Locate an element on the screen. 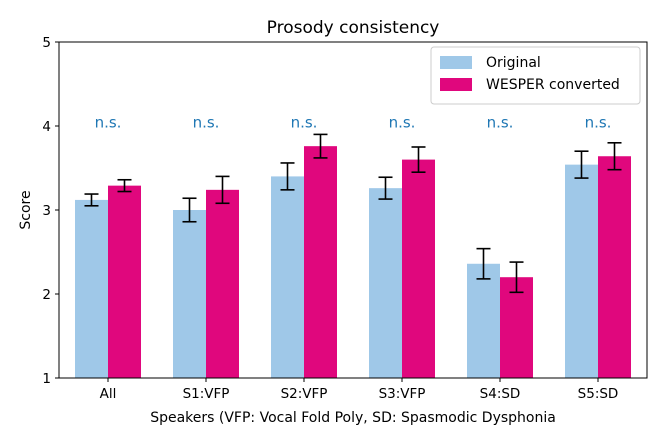  y-tick-label: 5 is located at coordinates (46, 43).